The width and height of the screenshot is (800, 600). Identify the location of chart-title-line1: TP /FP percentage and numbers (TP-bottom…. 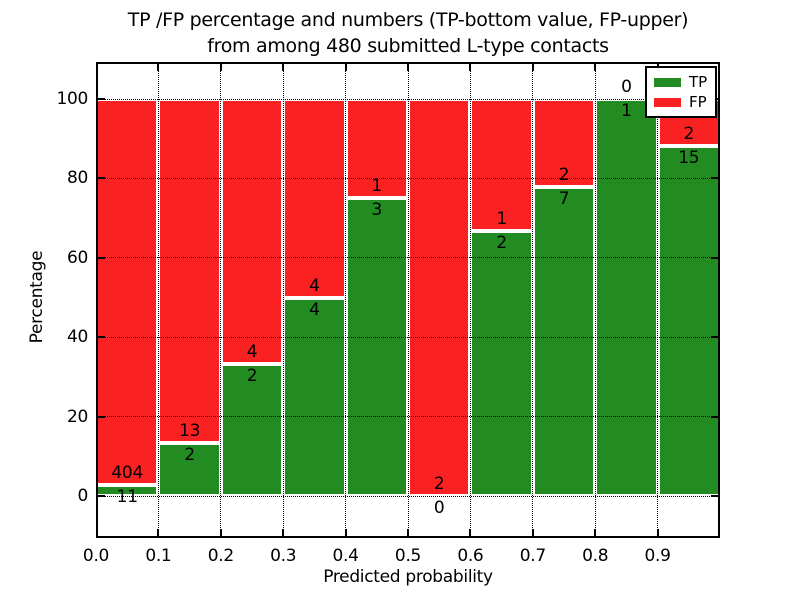
(408, 20).